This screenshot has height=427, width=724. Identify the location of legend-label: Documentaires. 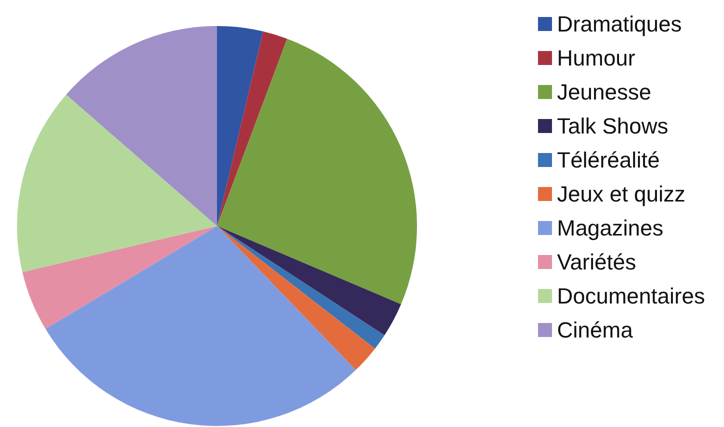
(631, 296).